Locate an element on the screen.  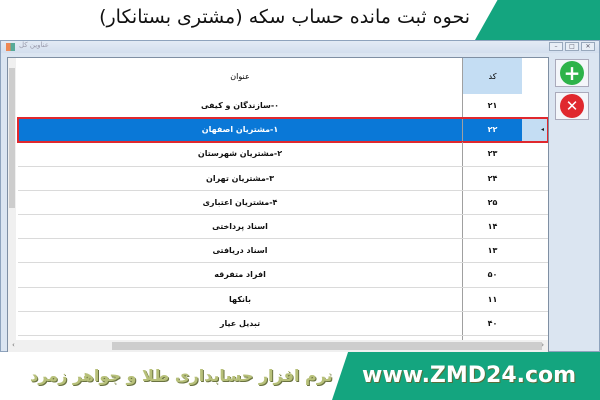
plus-icon: + is located at coordinates (572, 73).